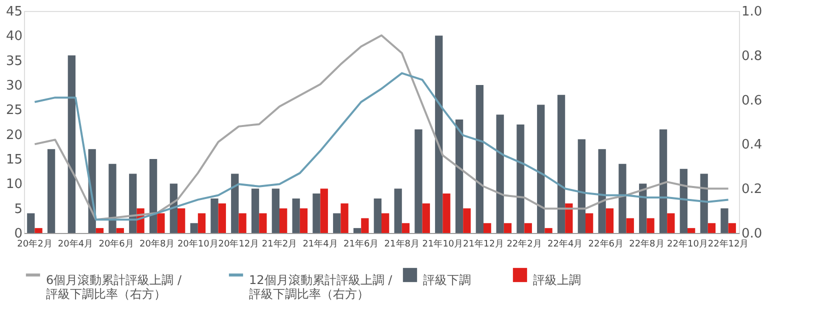 Image resolution: width=820 pixels, height=325 pixels. What do you see at coordinates (402, 244) in the screenshot?
I see `x-tick-label: 21年8月` at bounding box center [402, 244].